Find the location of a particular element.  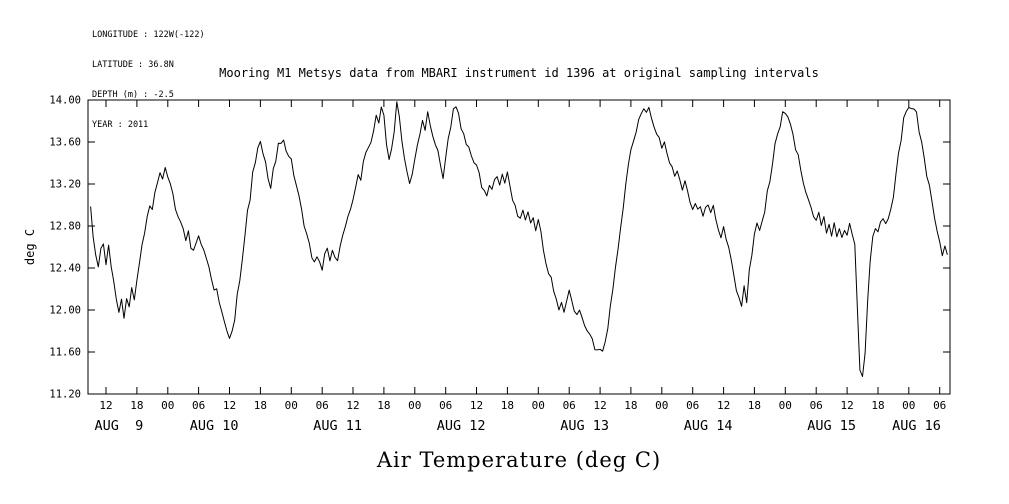

svg-text: 11.20 is located at coordinates (65, 395).